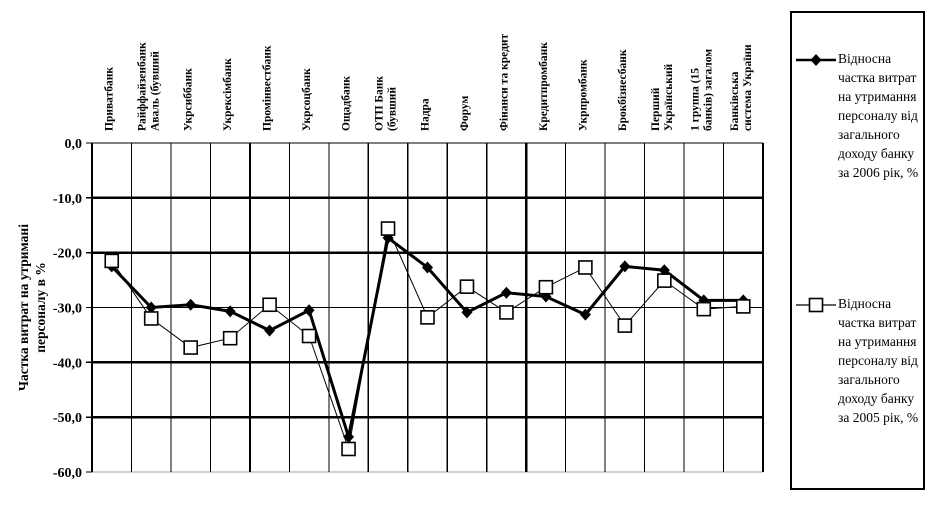 This screenshot has height=506, width=928. What do you see at coordinates (156, 91) in the screenshot?
I see `category-label: Аваль (бувший` at bounding box center [156, 91].